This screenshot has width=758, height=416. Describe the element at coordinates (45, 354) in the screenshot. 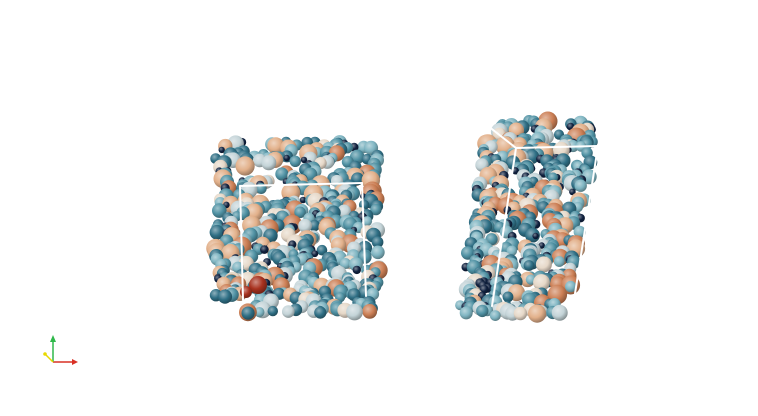

I see `z-axis-arrowhead` at that location.